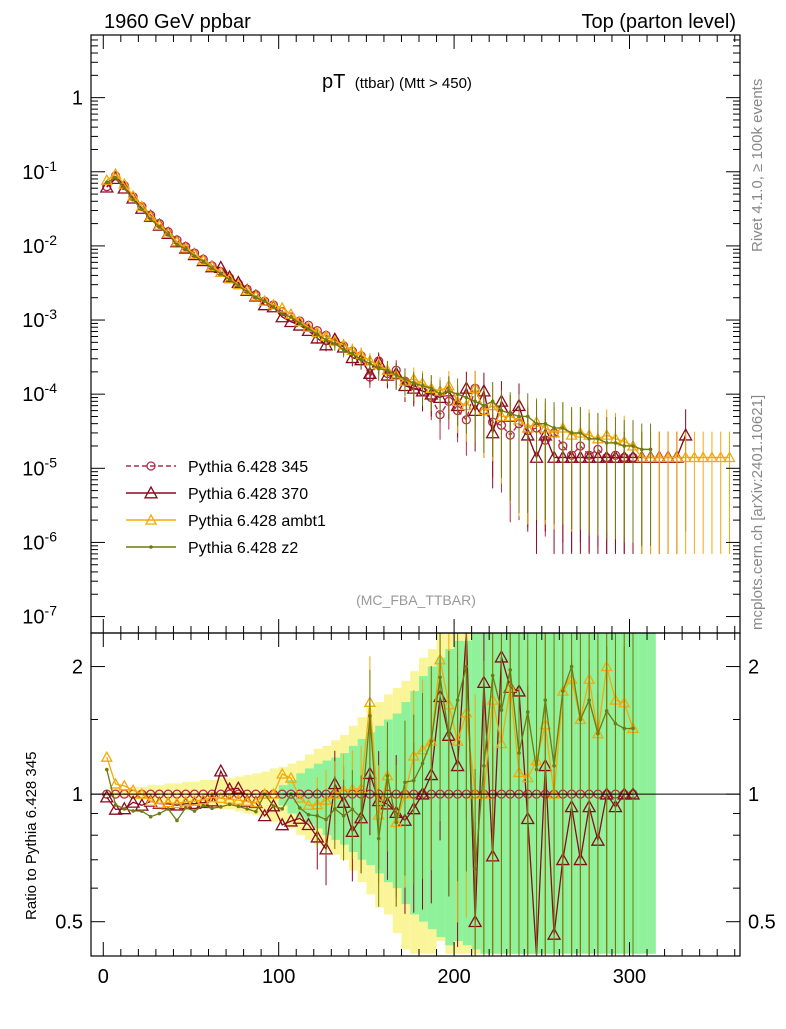  Describe the element at coordinates (753, 795) in the screenshot. I see `ratio-y-tick-label-right: 1` at that location.